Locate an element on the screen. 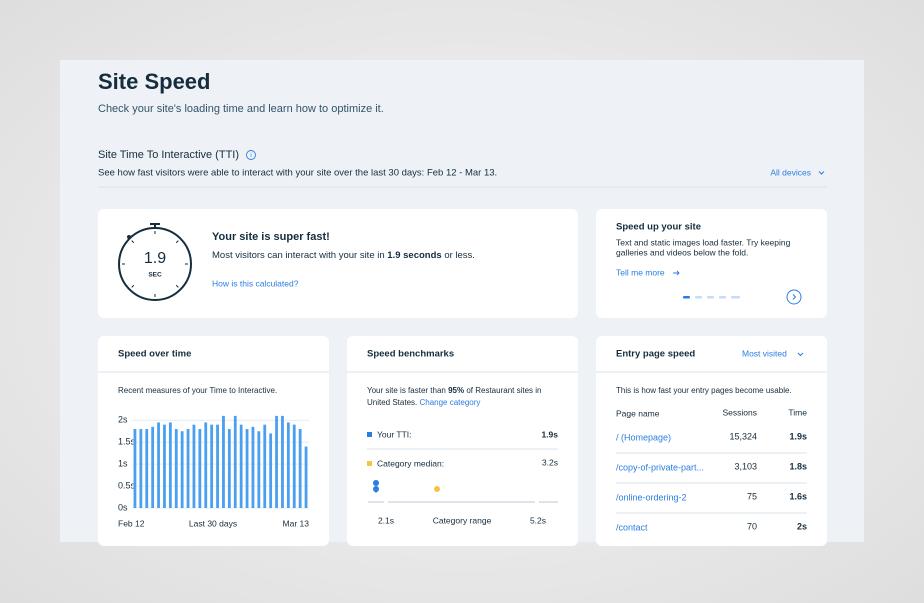 The width and height of the screenshot is (924, 603). entry-card is located at coordinates (711, 441).